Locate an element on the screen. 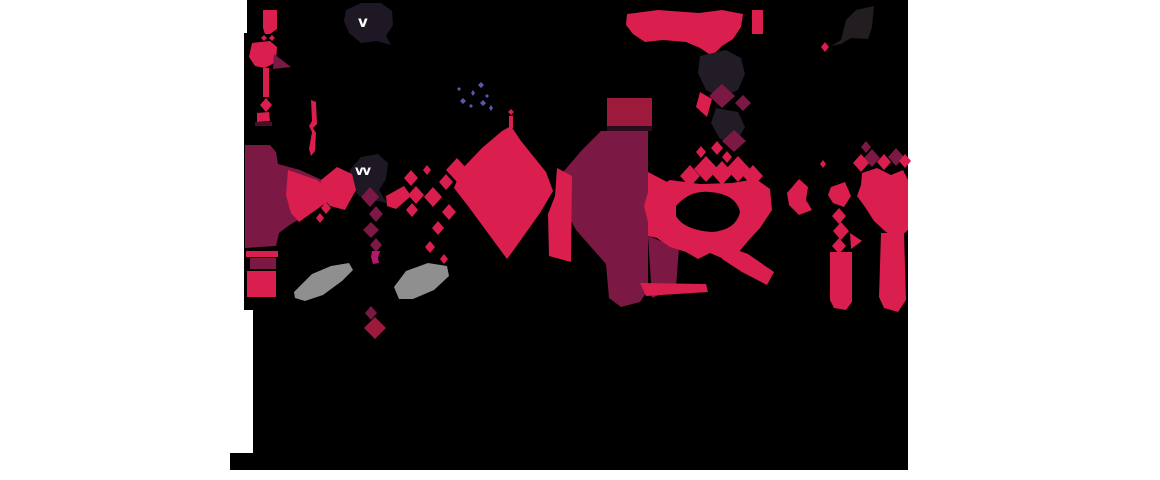 The image size is (1160, 480). tail-chain-end is located at coordinates (371, 313).